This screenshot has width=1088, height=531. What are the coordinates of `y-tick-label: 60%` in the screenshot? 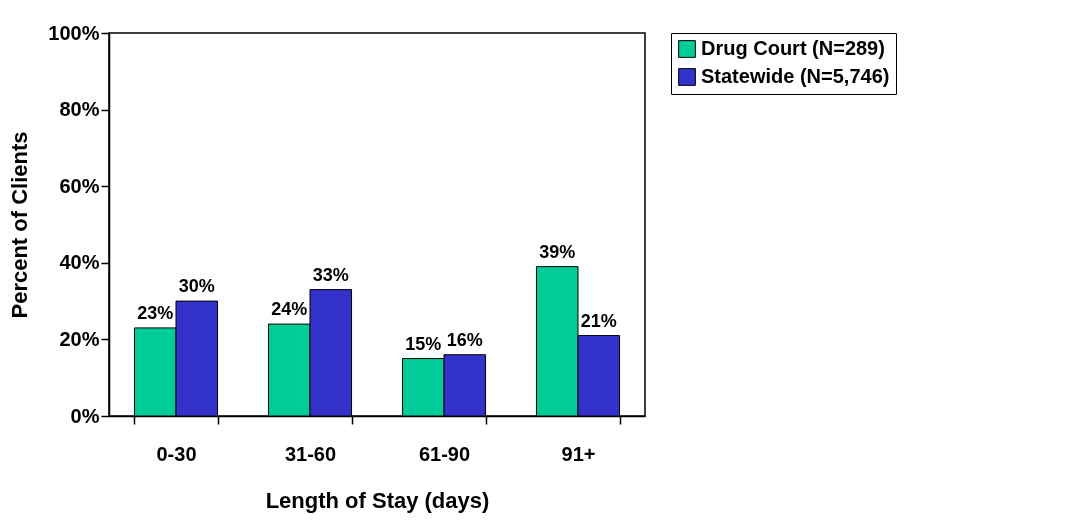 It's located at (79, 185).